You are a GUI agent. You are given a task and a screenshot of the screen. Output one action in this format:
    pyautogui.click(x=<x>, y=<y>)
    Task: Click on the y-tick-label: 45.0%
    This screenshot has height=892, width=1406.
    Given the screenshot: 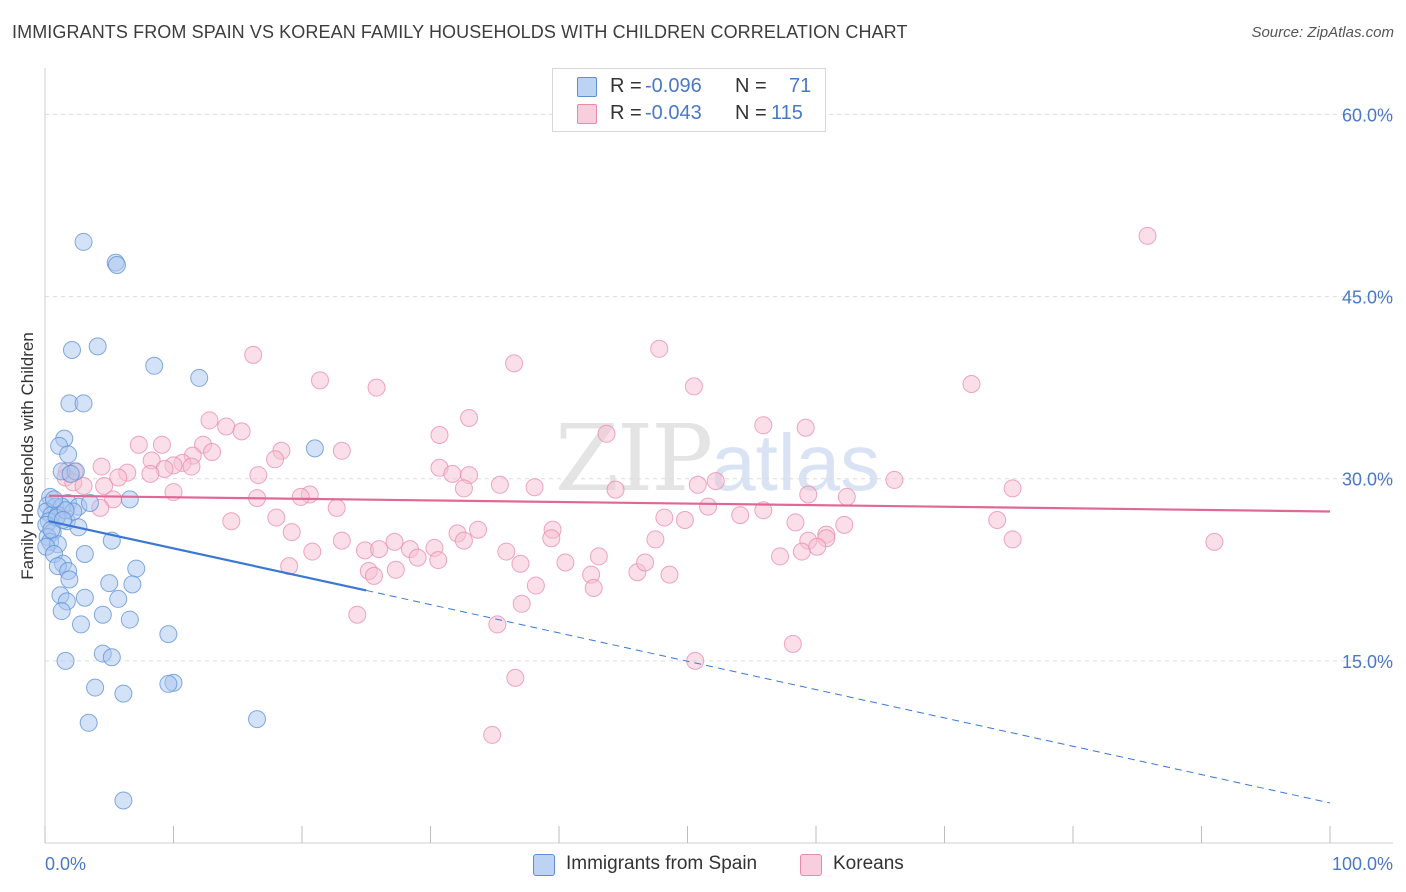 What is the action you would take?
    pyautogui.click(x=1367, y=298)
    